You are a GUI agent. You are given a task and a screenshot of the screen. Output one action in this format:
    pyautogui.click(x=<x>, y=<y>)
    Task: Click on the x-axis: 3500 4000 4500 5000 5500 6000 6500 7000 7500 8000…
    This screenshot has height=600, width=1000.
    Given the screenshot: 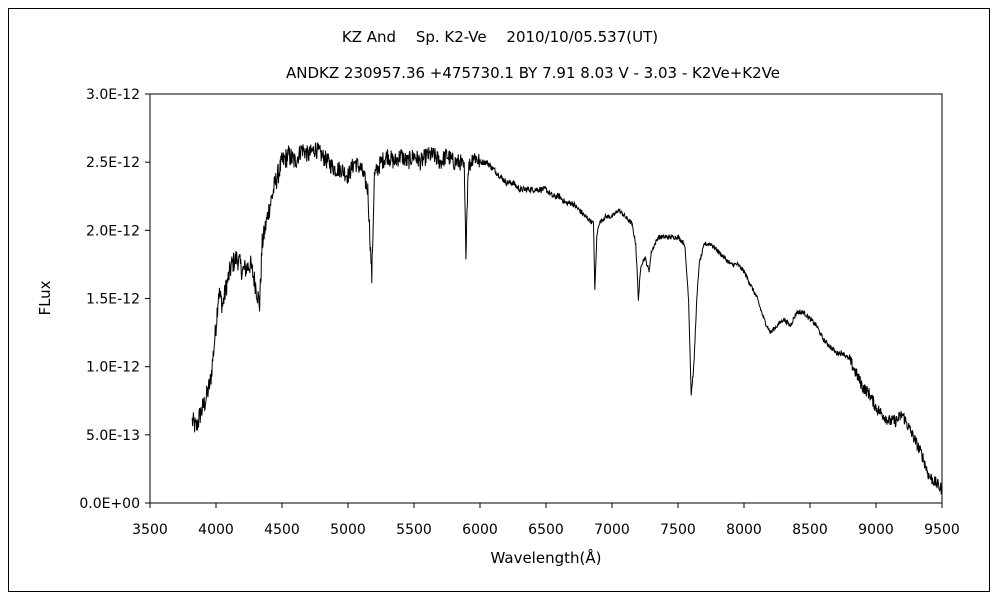 What is the action you would take?
    pyautogui.click(x=546, y=520)
    